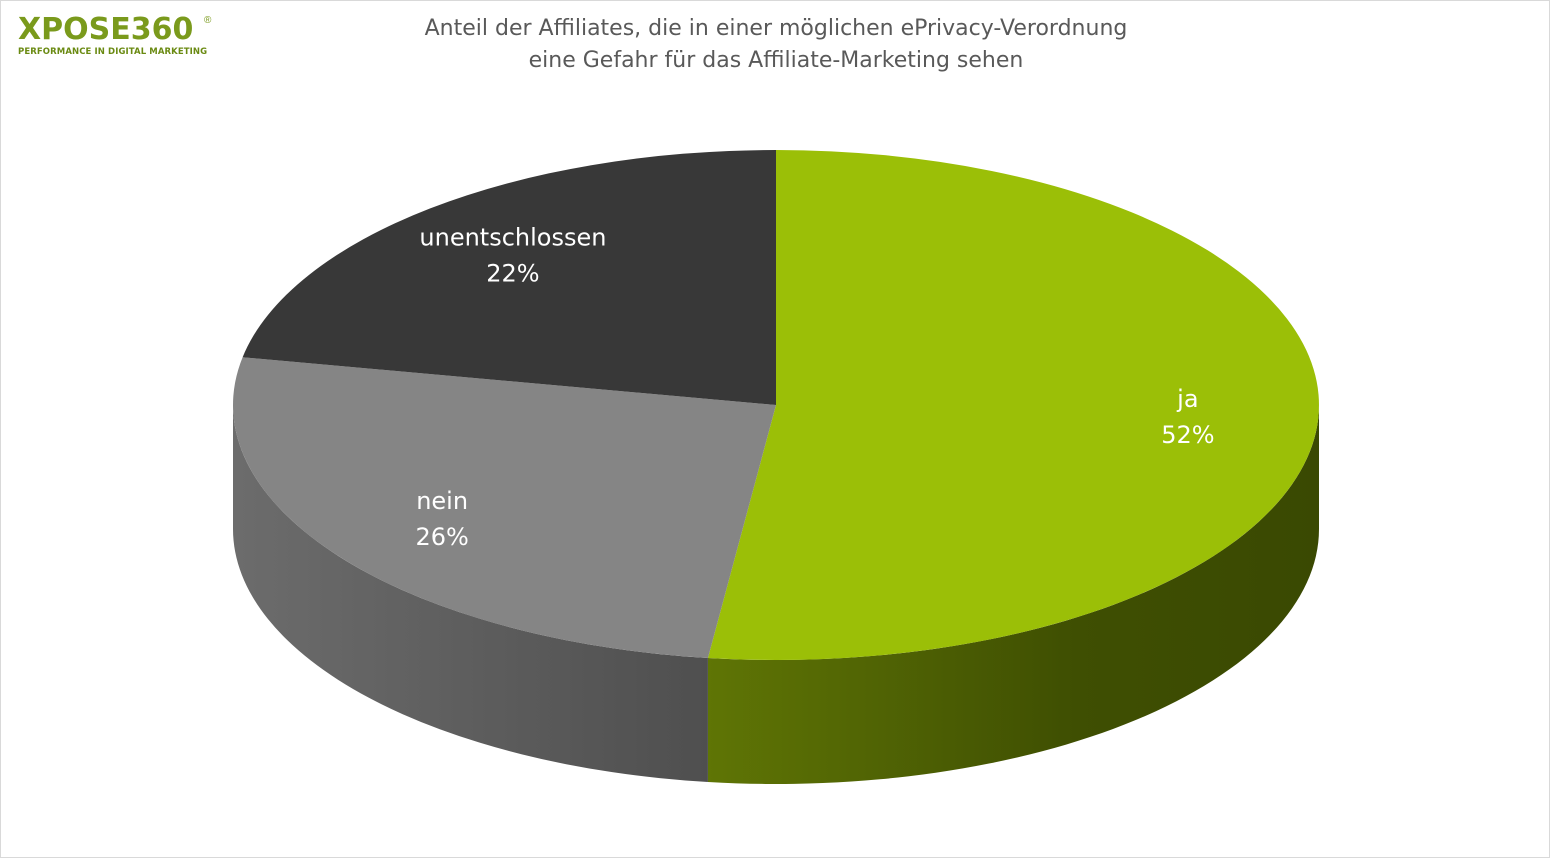 The image size is (1550, 858). Describe the element at coordinates (208, 20) in the screenshot. I see `registered-mark: ®` at that location.